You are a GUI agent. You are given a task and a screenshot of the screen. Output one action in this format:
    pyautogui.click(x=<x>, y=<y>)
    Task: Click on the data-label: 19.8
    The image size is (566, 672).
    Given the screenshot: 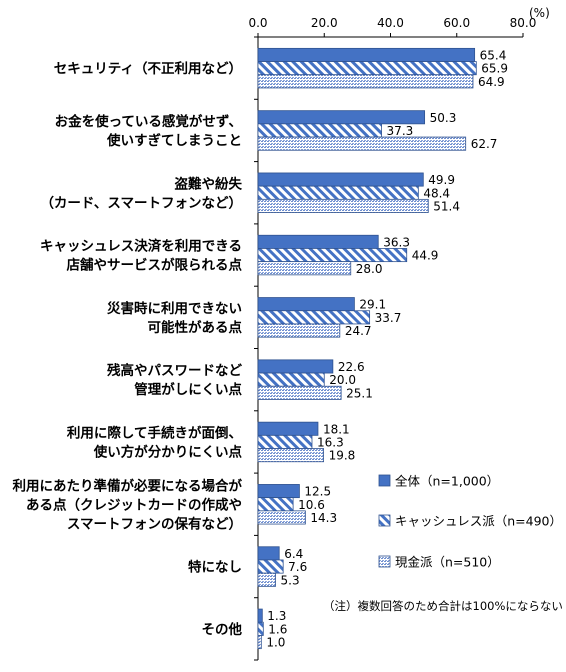 What is the action you would take?
    pyautogui.click(x=342, y=456)
    